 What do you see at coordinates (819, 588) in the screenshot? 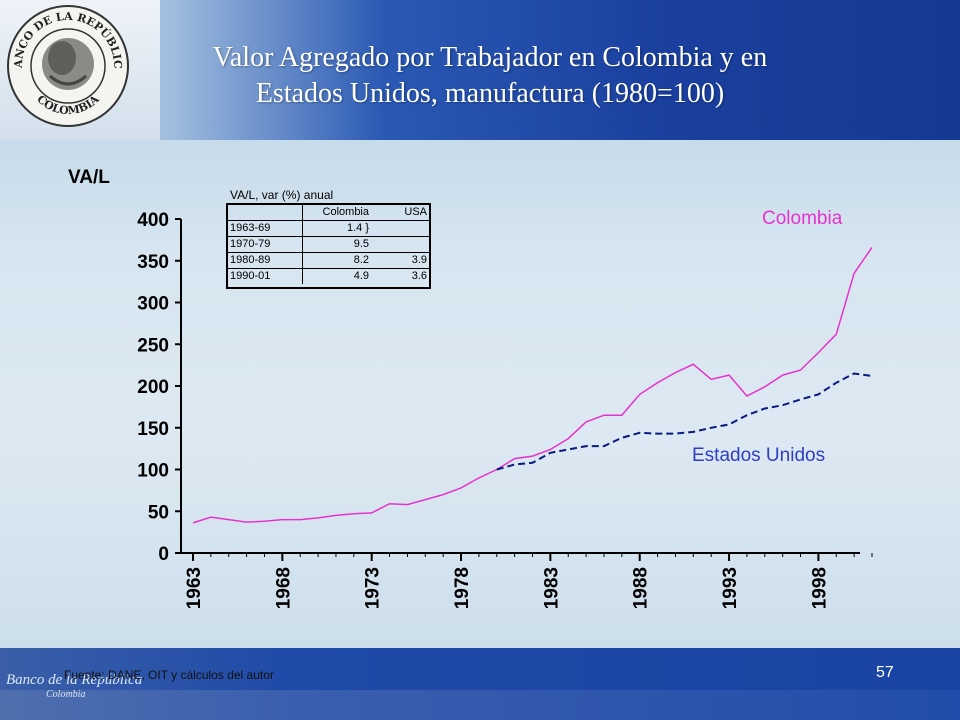
I see `x-tick-label: 1998` at bounding box center [819, 588].